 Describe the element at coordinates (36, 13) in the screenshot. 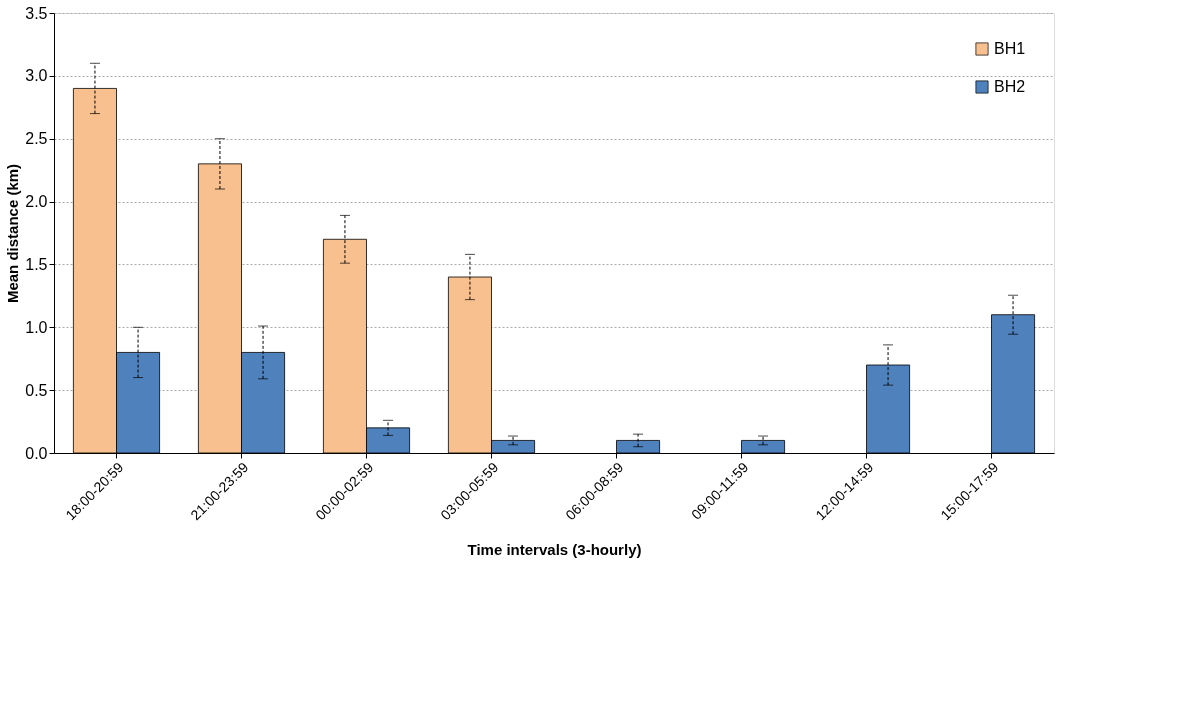

I see `y-tick-label: 3.5` at that location.